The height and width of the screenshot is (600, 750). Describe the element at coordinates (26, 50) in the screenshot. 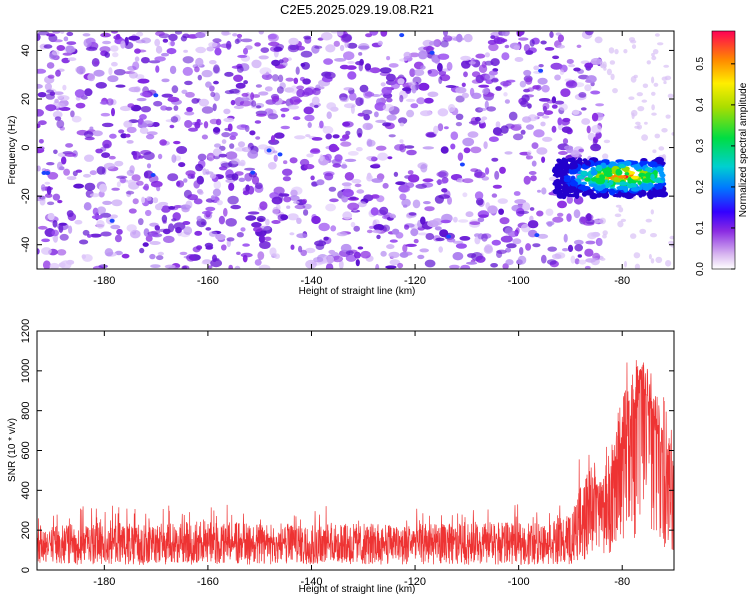

I see `heatmap-y-tick-label: 40` at that location.